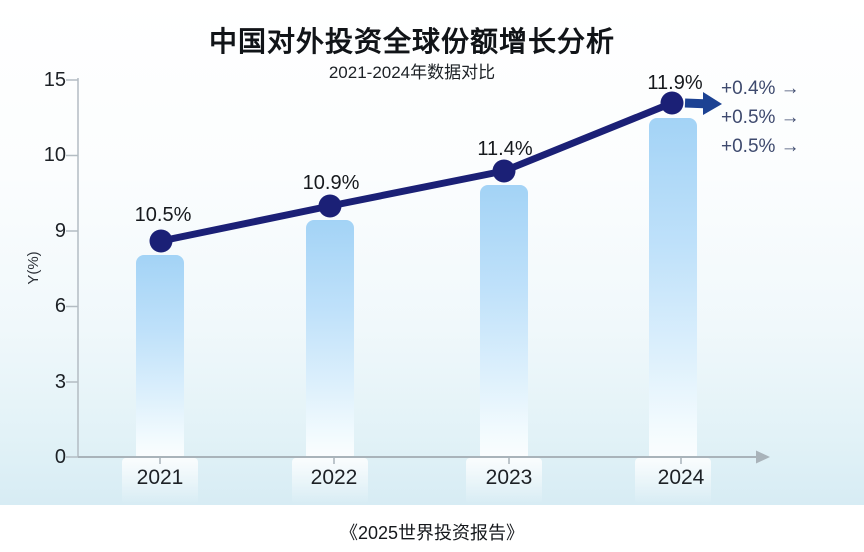  Describe the element at coordinates (672, 103) in the screenshot. I see `data-point-2024` at that location.